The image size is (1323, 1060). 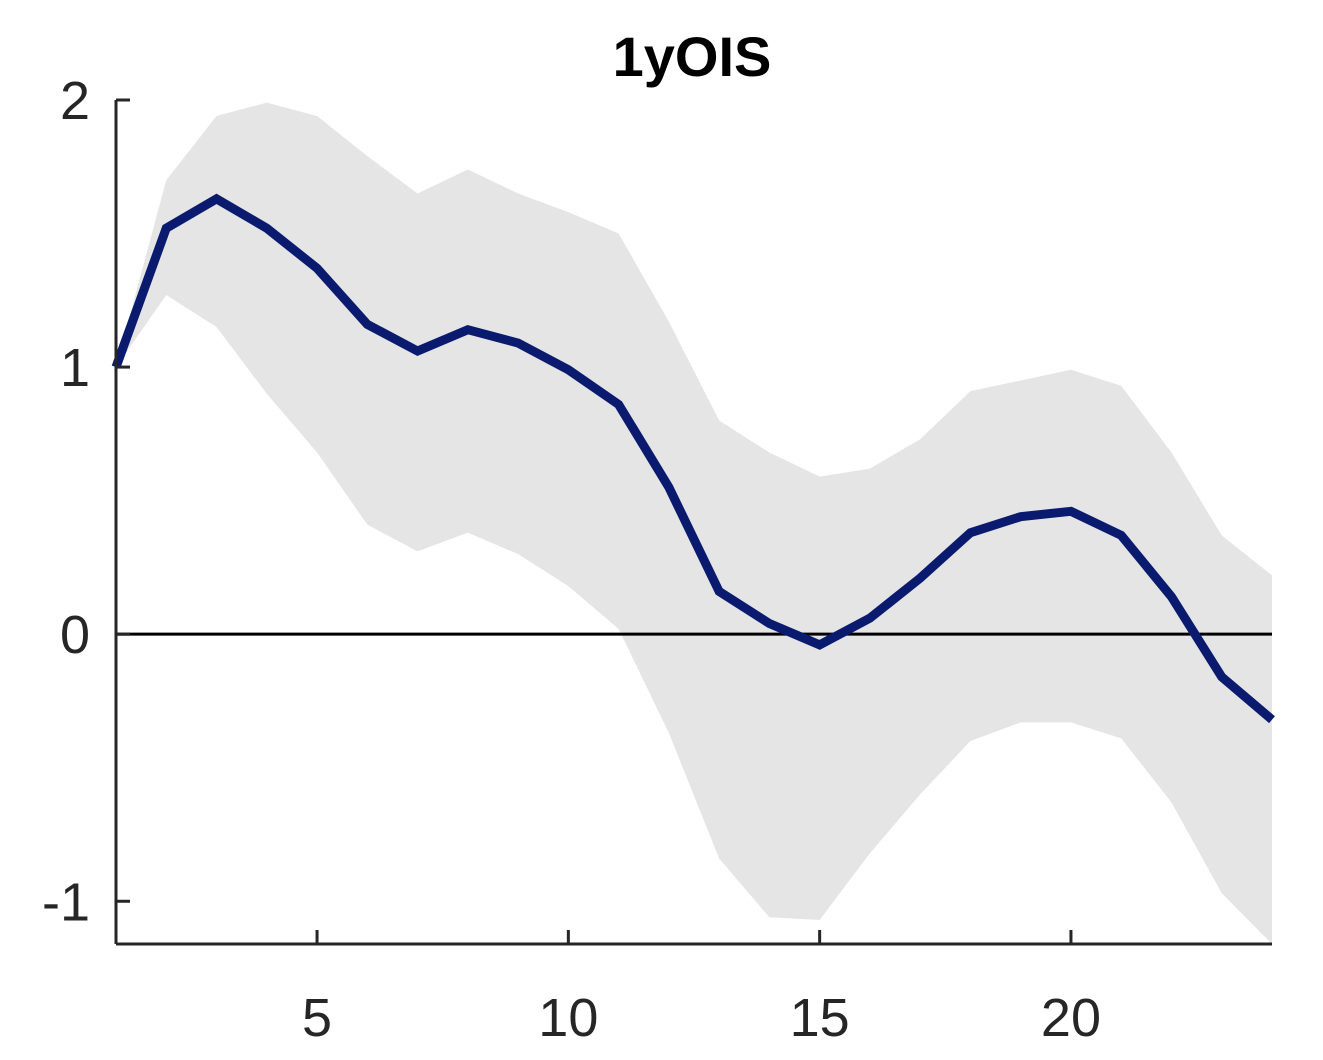 I want to click on x-tick-label: 20, so click(x=1071, y=1018).